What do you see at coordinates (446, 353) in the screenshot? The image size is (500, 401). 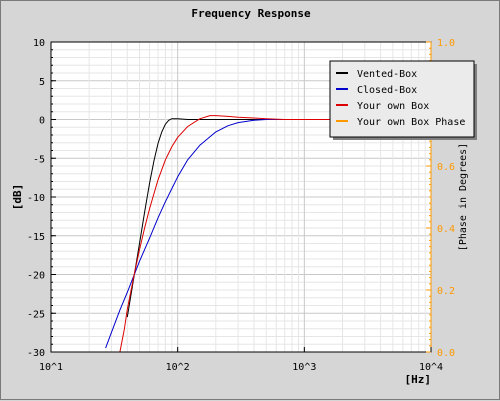 I see `y2-tick-label: 0.0` at bounding box center [446, 353].